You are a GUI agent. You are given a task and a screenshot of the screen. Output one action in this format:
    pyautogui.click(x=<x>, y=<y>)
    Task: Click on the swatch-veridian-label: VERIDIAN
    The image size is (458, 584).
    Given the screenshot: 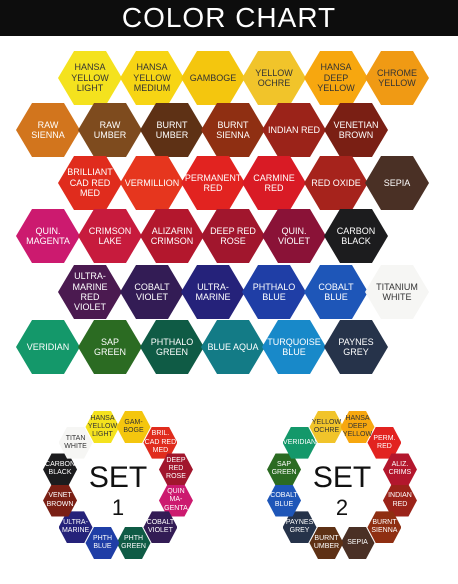 What is the action you would take?
    pyautogui.click(x=48, y=346)
    